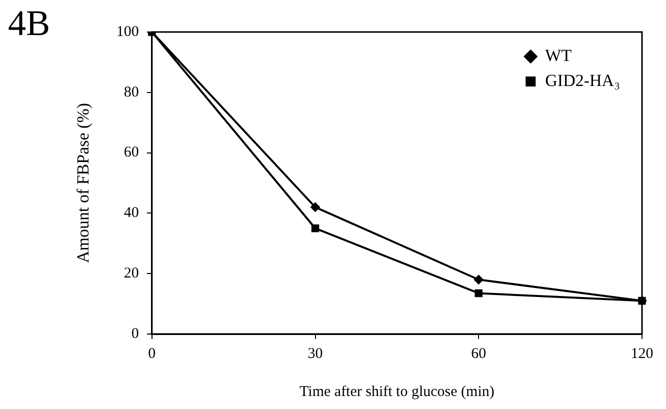  Describe the element at coordinates (478, 354) in the screenshot. I see `x-tick-label: 60` at that location.